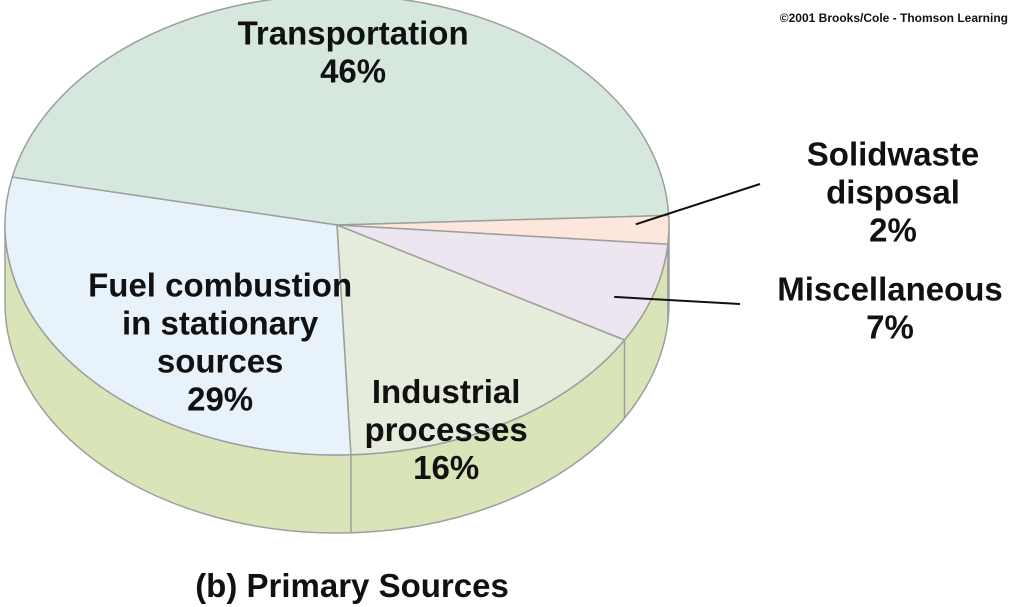 The width and height of the screenshot is (1024, 607). Describe the element at coordinates (446, 467) in the screenshot. I see `slice-value: 16%` at that location.